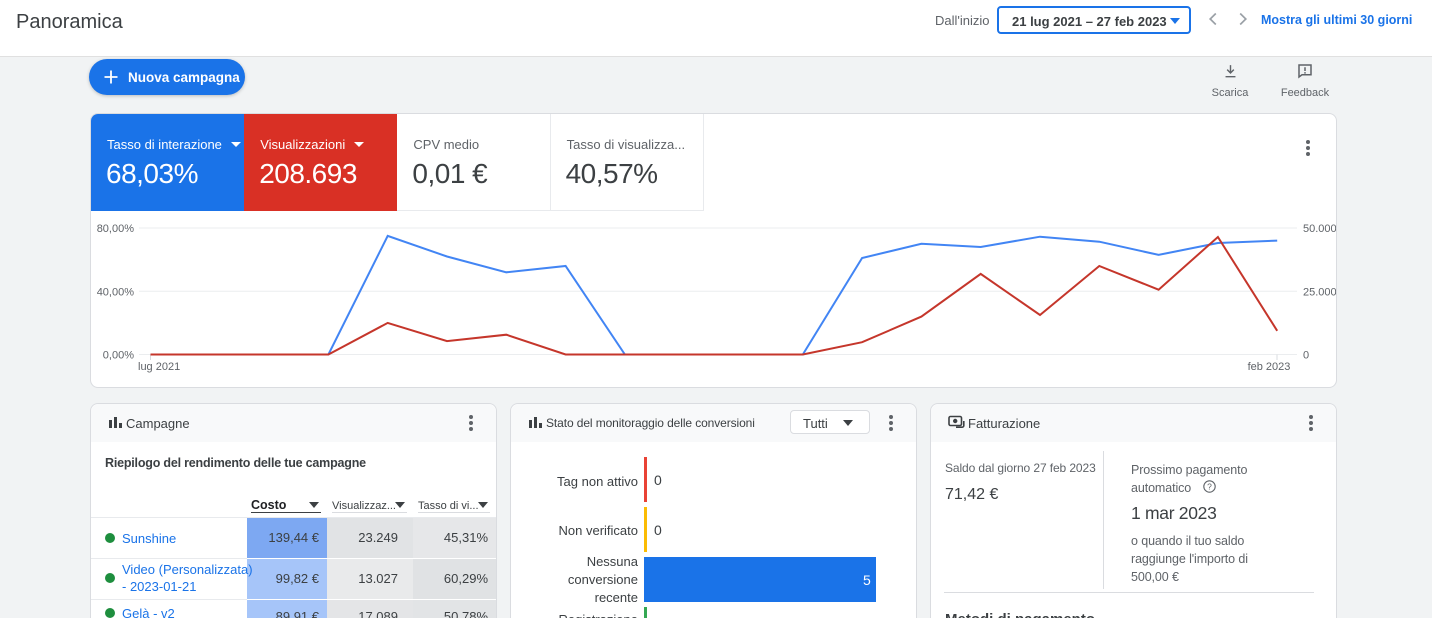  Describe the element at coordinates (116, 229) in the screenshot. I see `svg-text: 80,00%` at that location.